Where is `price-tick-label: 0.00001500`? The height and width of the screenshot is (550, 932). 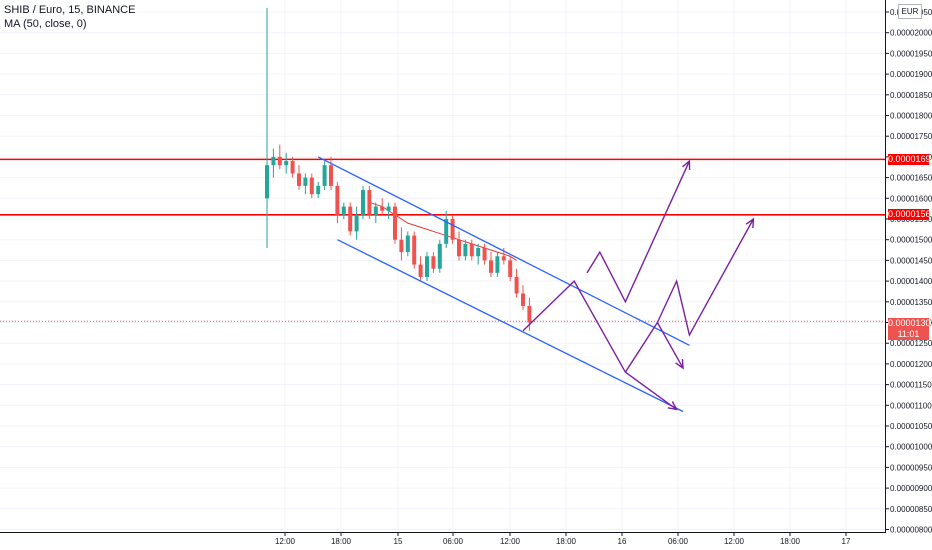
price-tick-label: 0.00001500 is located at coordinates (911, 240).